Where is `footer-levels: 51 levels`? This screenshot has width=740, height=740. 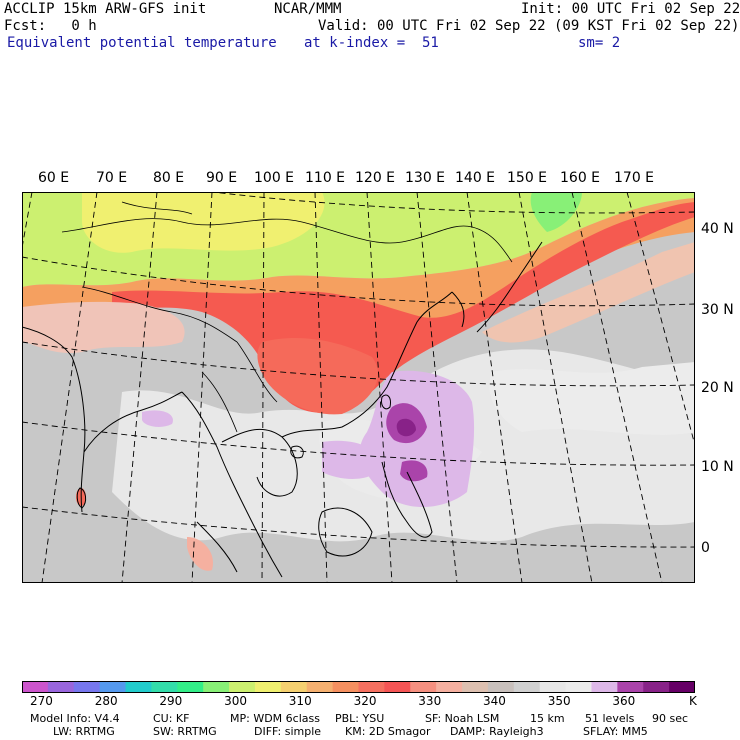
footer-levels: 51 levels is located at coordinates (610, 718).